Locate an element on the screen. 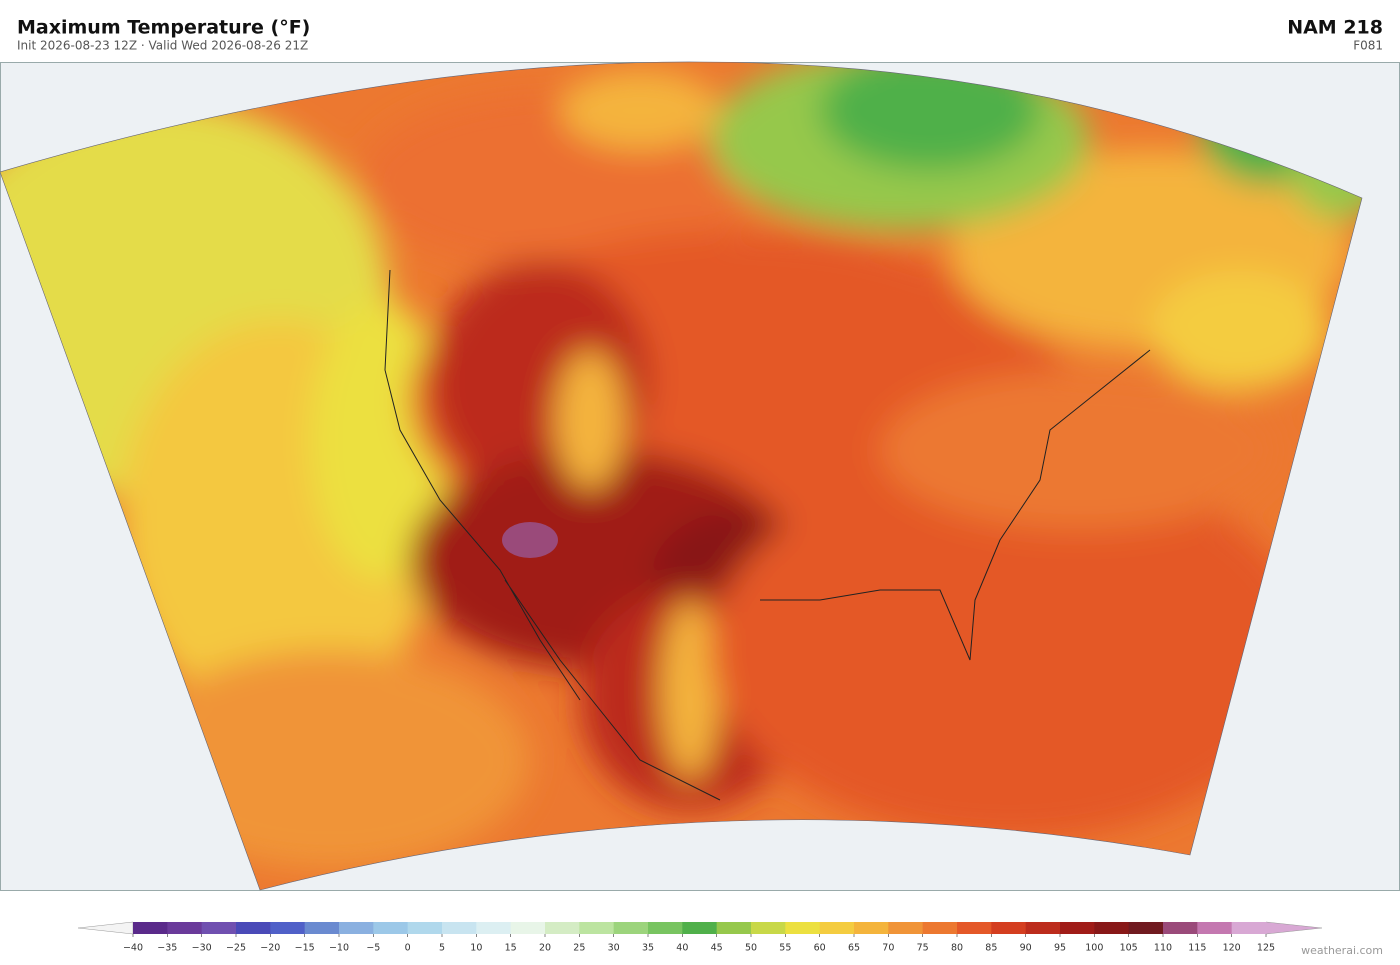 This screenshot has height=965, width=1400. watermark: weatherai.com is located at coordinates (1342, 950).